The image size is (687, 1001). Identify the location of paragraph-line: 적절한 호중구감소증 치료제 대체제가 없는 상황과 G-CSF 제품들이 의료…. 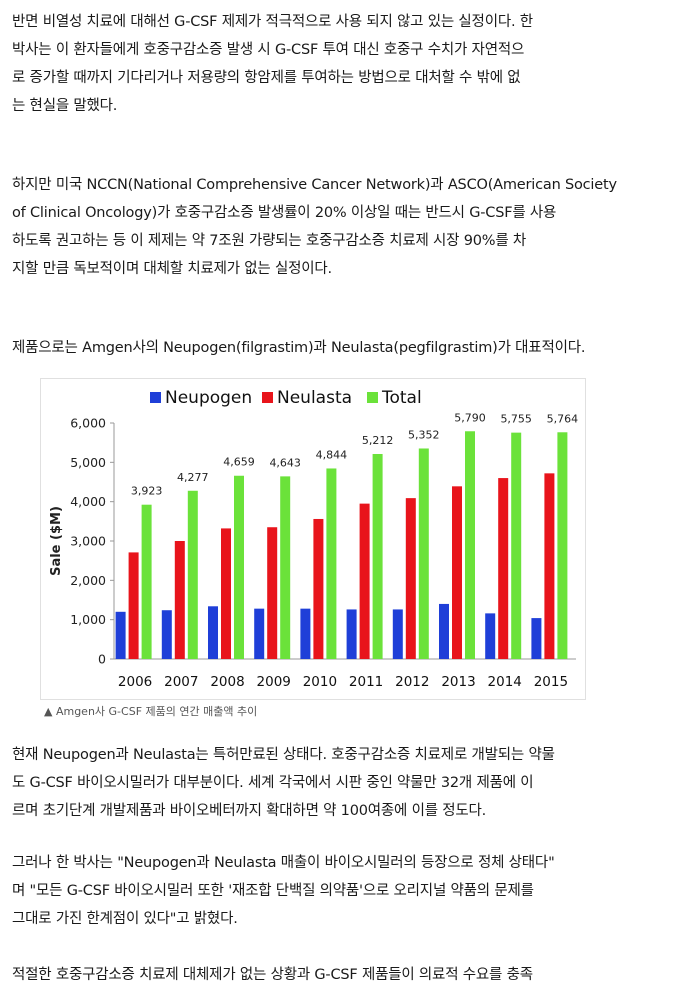
(272, 975).